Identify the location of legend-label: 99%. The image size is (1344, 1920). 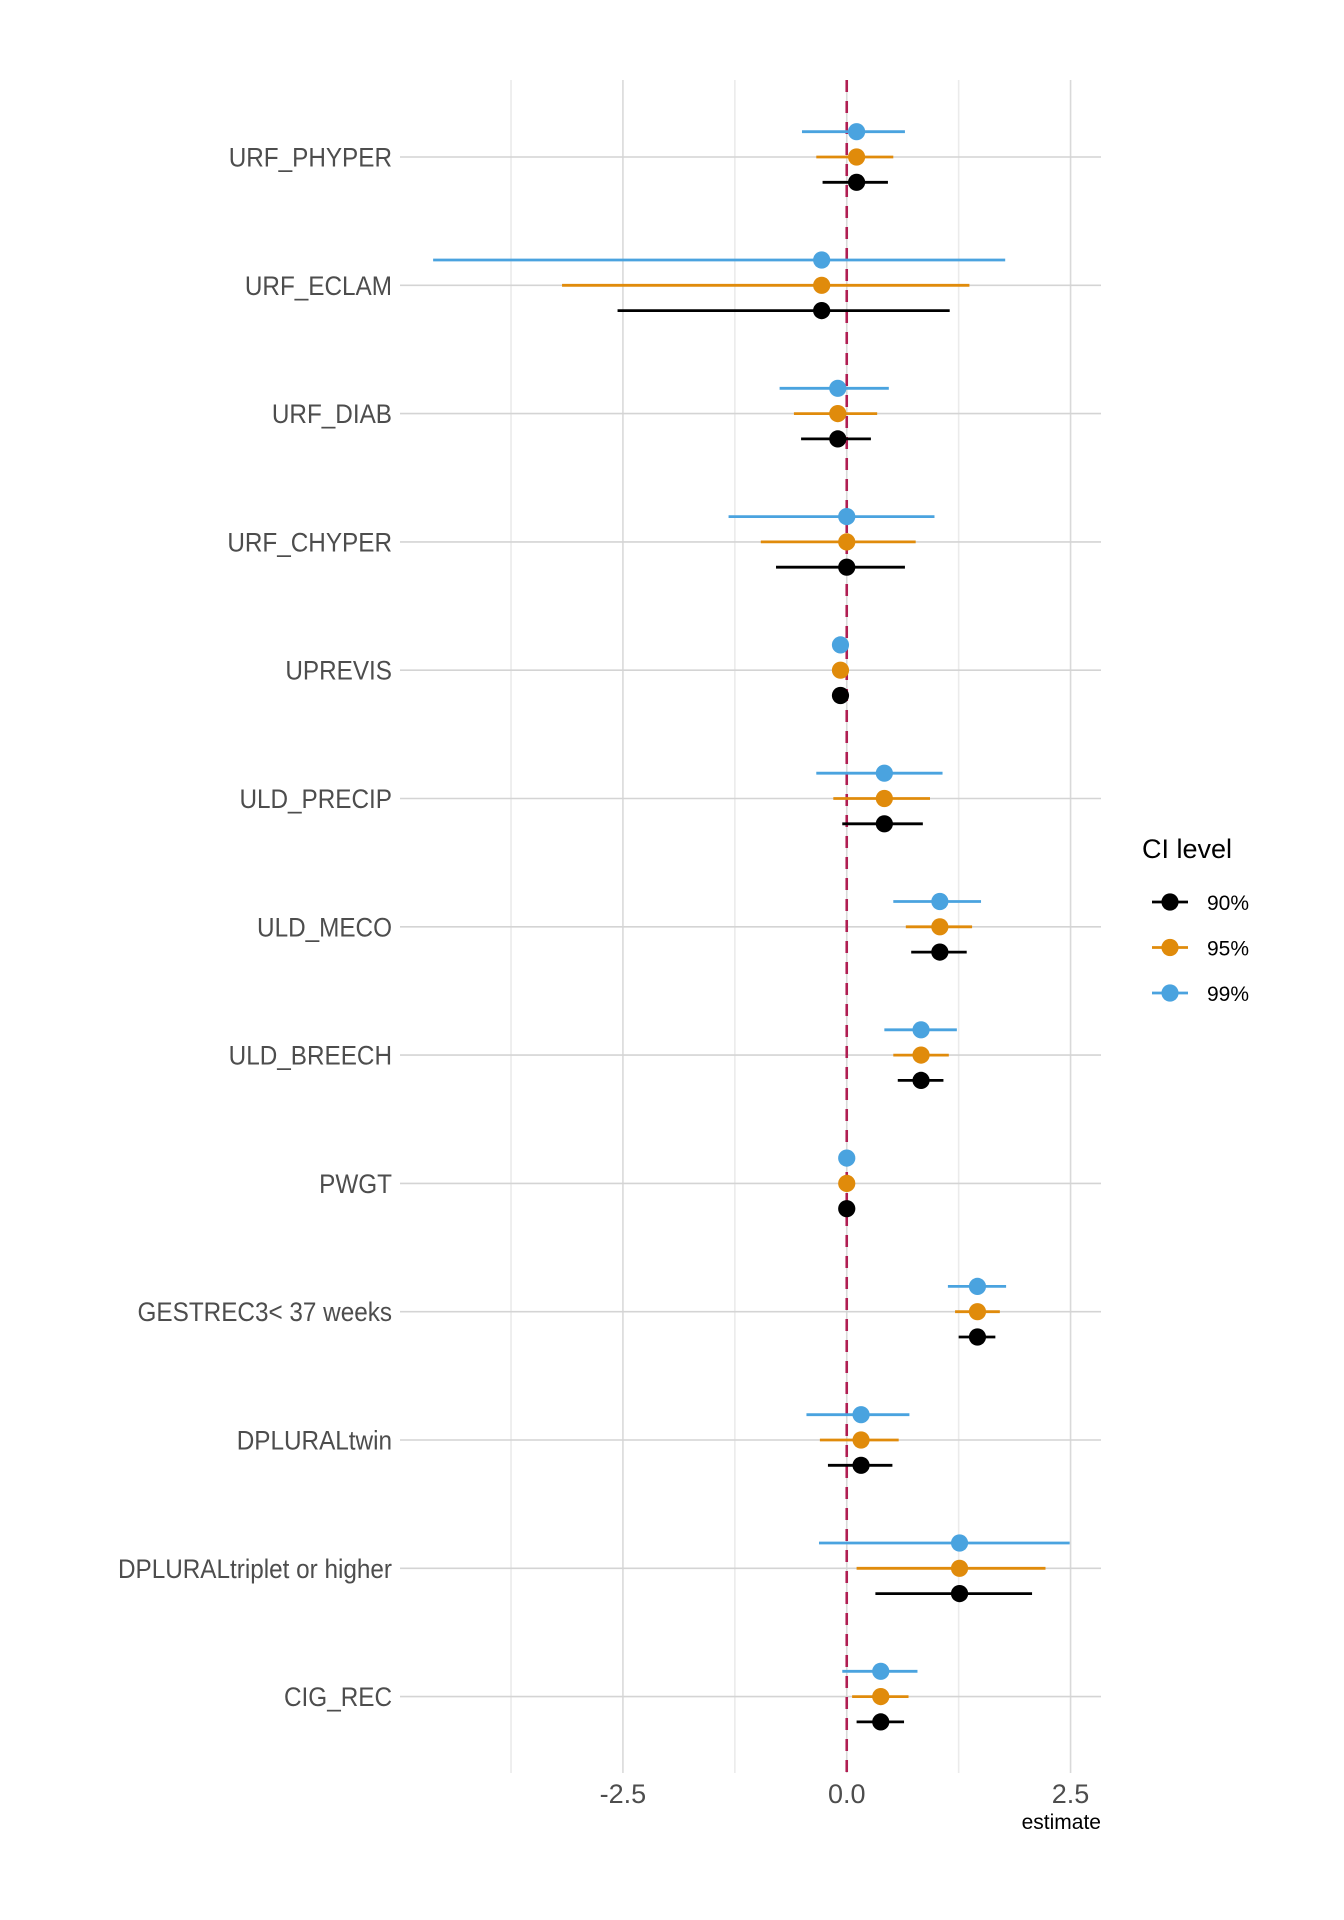
(1228, 994).